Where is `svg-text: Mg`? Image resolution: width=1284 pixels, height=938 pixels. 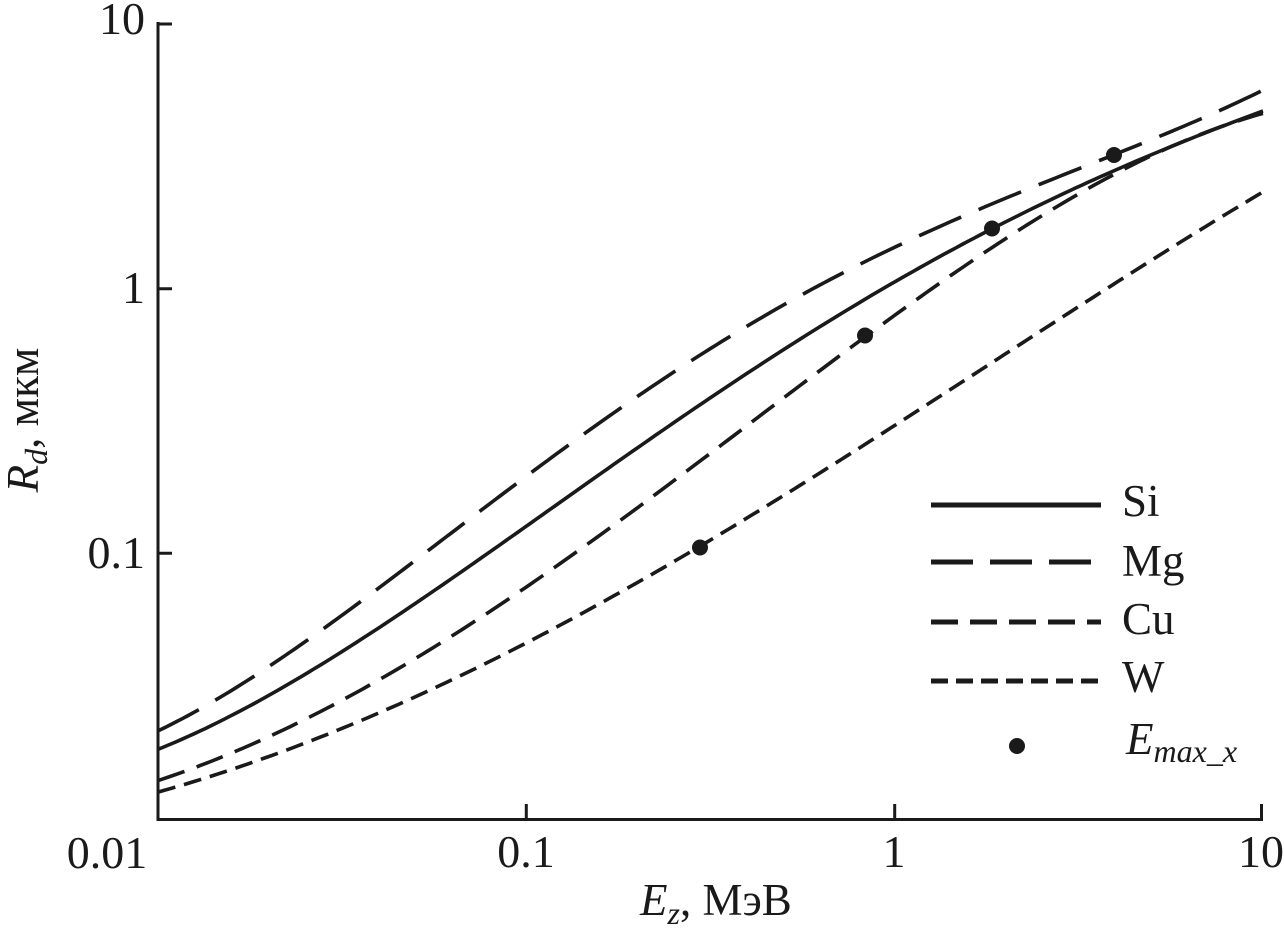 svg-text: Mg is located at coordinates (1153, 561).